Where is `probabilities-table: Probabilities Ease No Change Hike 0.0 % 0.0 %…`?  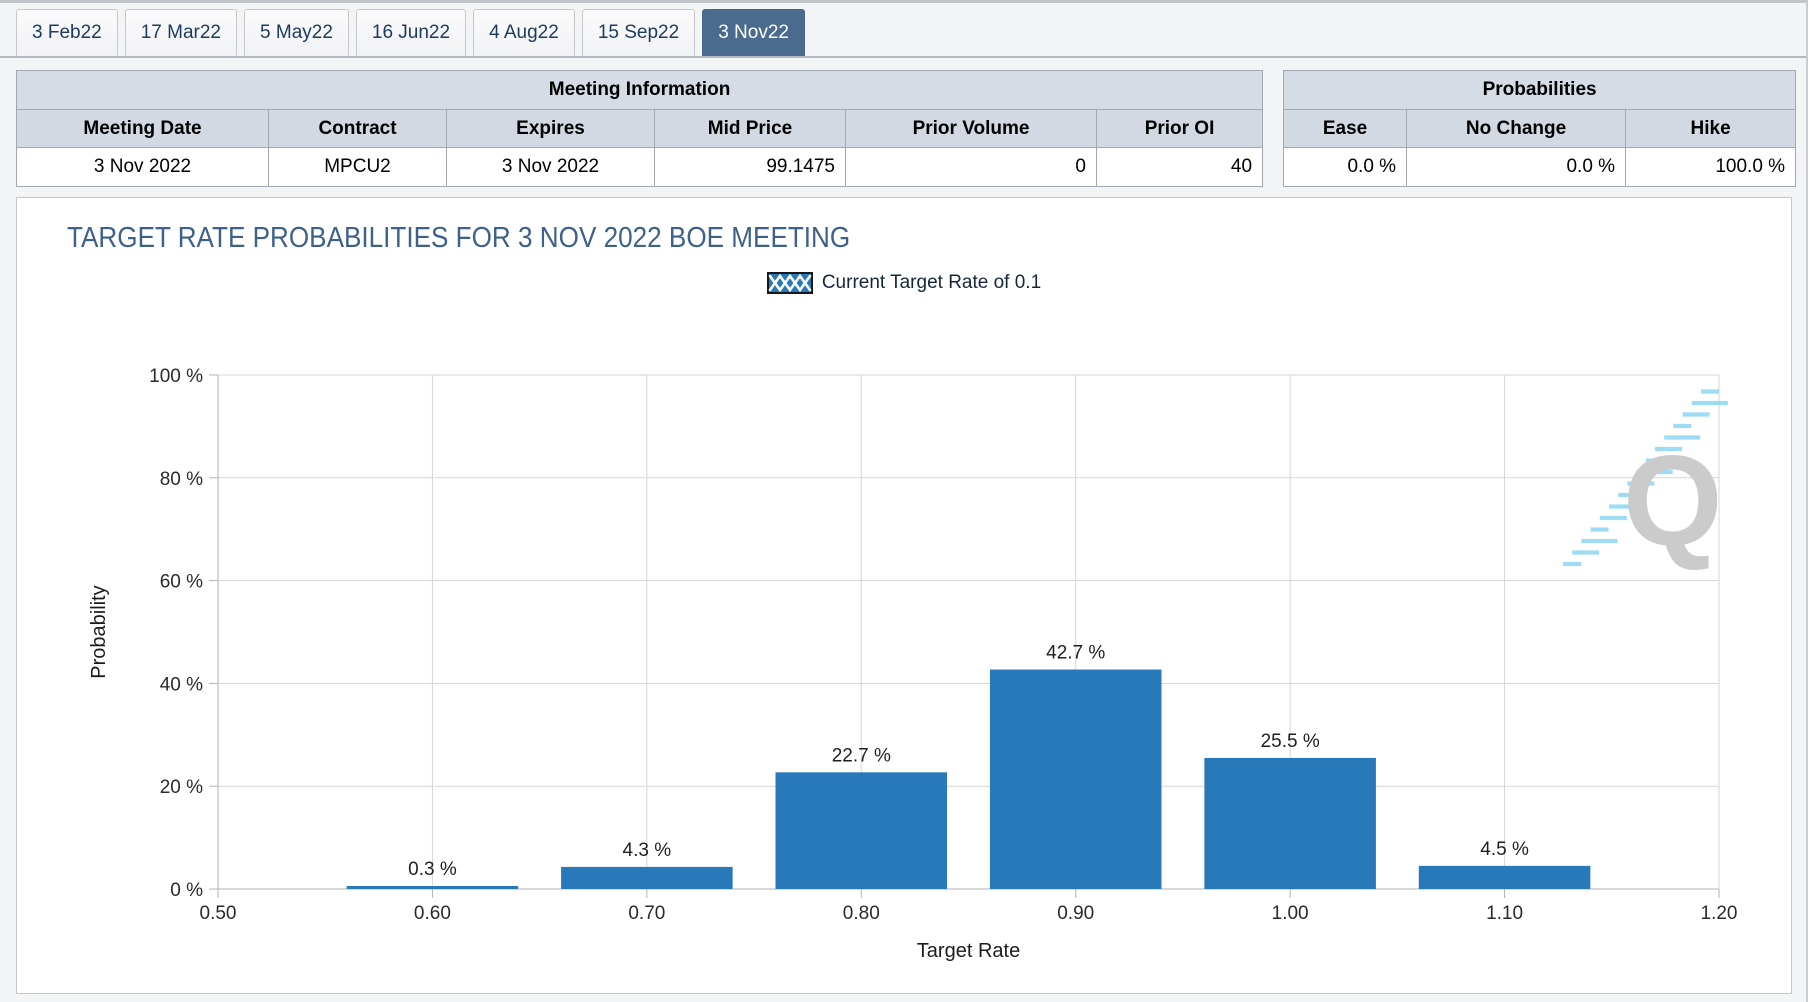
probabilities-table: Probabilities Ease No Change Hike 0.0 % 0.0 %… is located at coordinates (1540, 128).